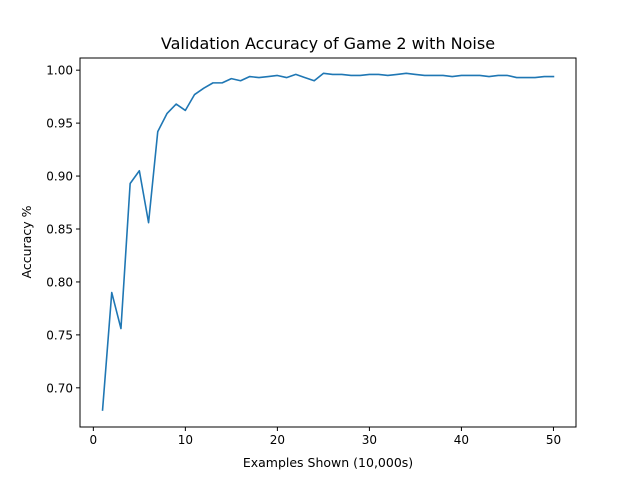 The image size is (640, 480). What do you see at coordinates (59, 124) in the screenshot?
I see `y-tick-label: 0.95` at bounding box center [59, 124].